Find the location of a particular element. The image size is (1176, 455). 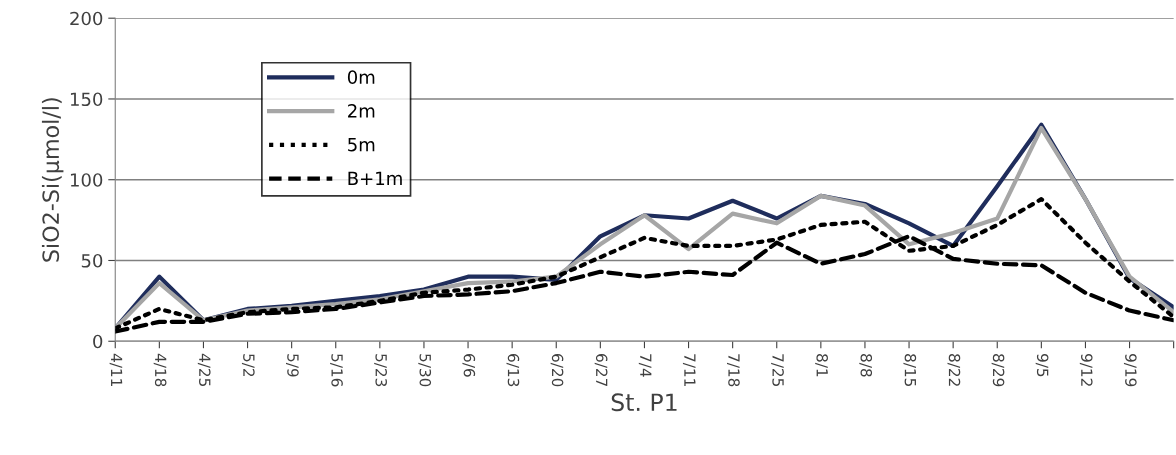

x-tick-label: 5/2 is located at coordinates (248, 365).